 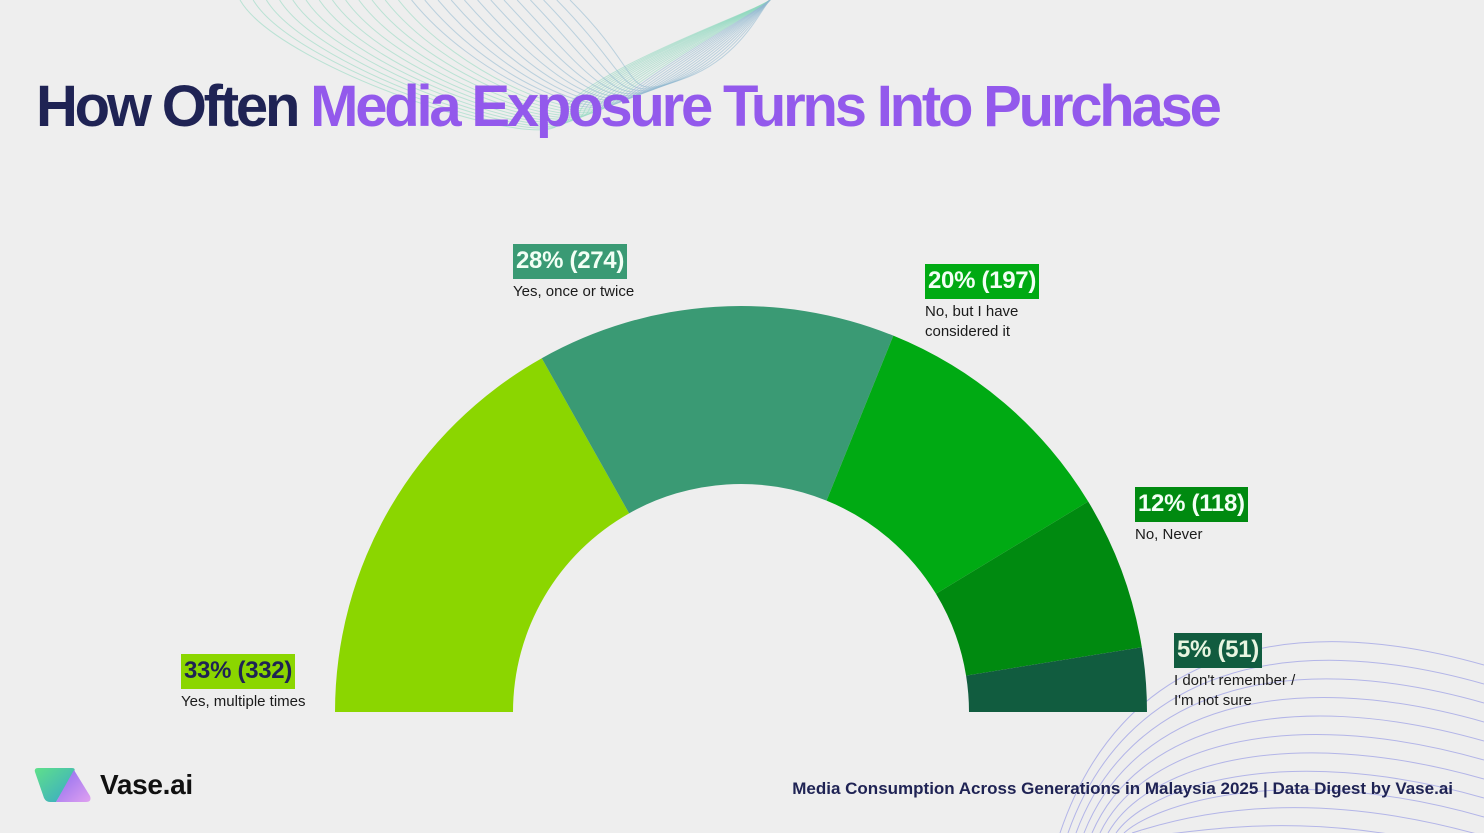 I want to click on value-badge: 12% (118), so click(x=1191, y=504).